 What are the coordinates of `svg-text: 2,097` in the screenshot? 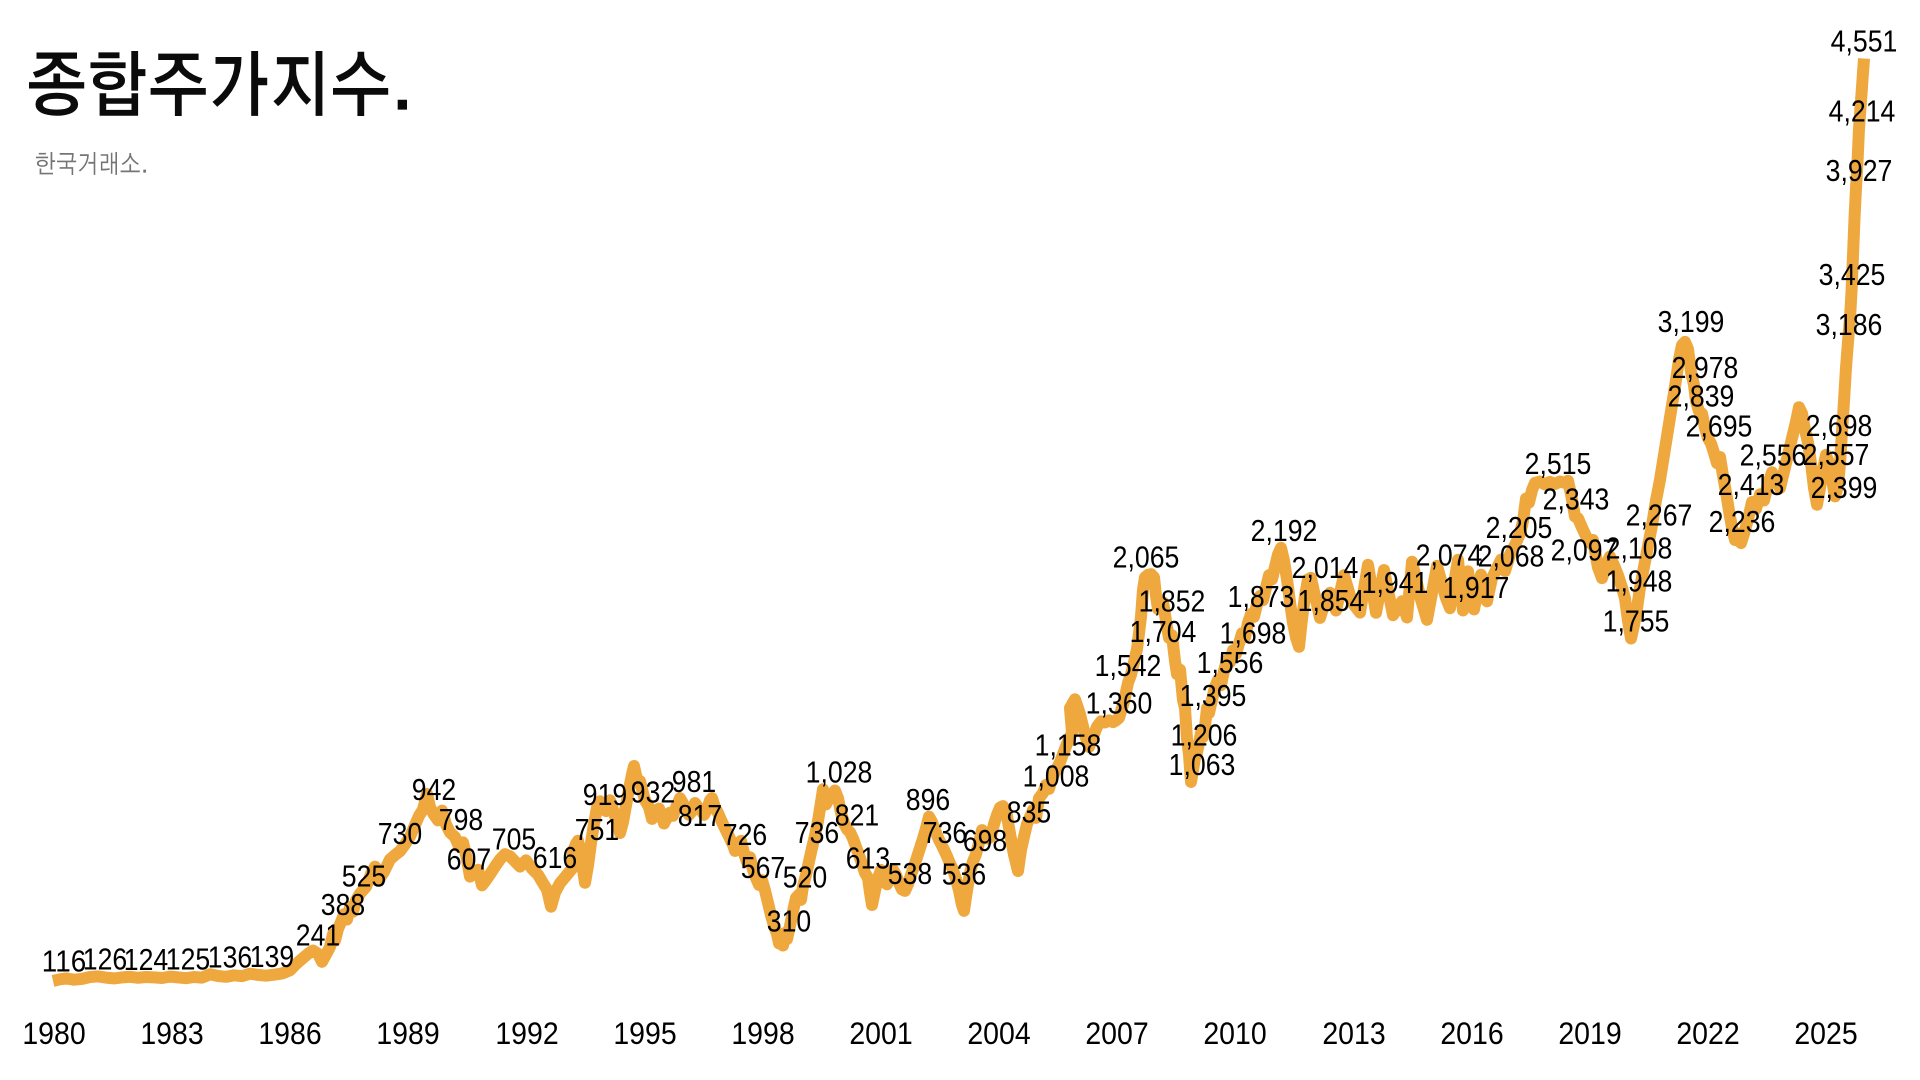 It's located at (1584, 551).